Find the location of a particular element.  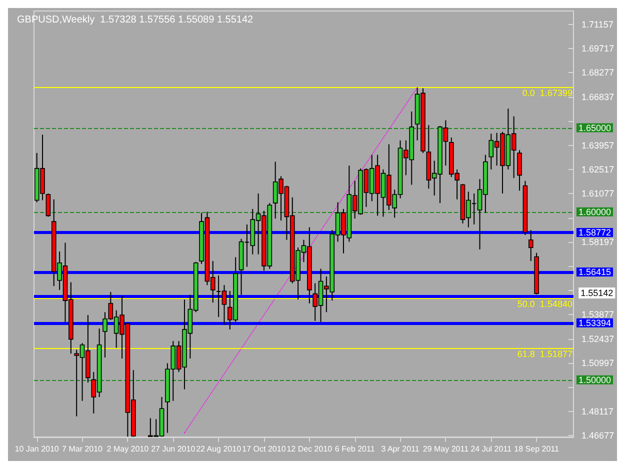

x-tick-label: 27 Jun 2010 is located at coordinates (173, 449).